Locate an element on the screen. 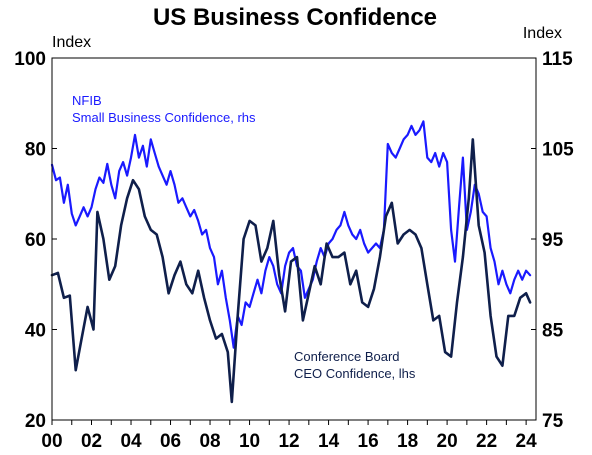  right-axis-ticks: 75 85 95 105 115 is located at coordinates (552, 240).